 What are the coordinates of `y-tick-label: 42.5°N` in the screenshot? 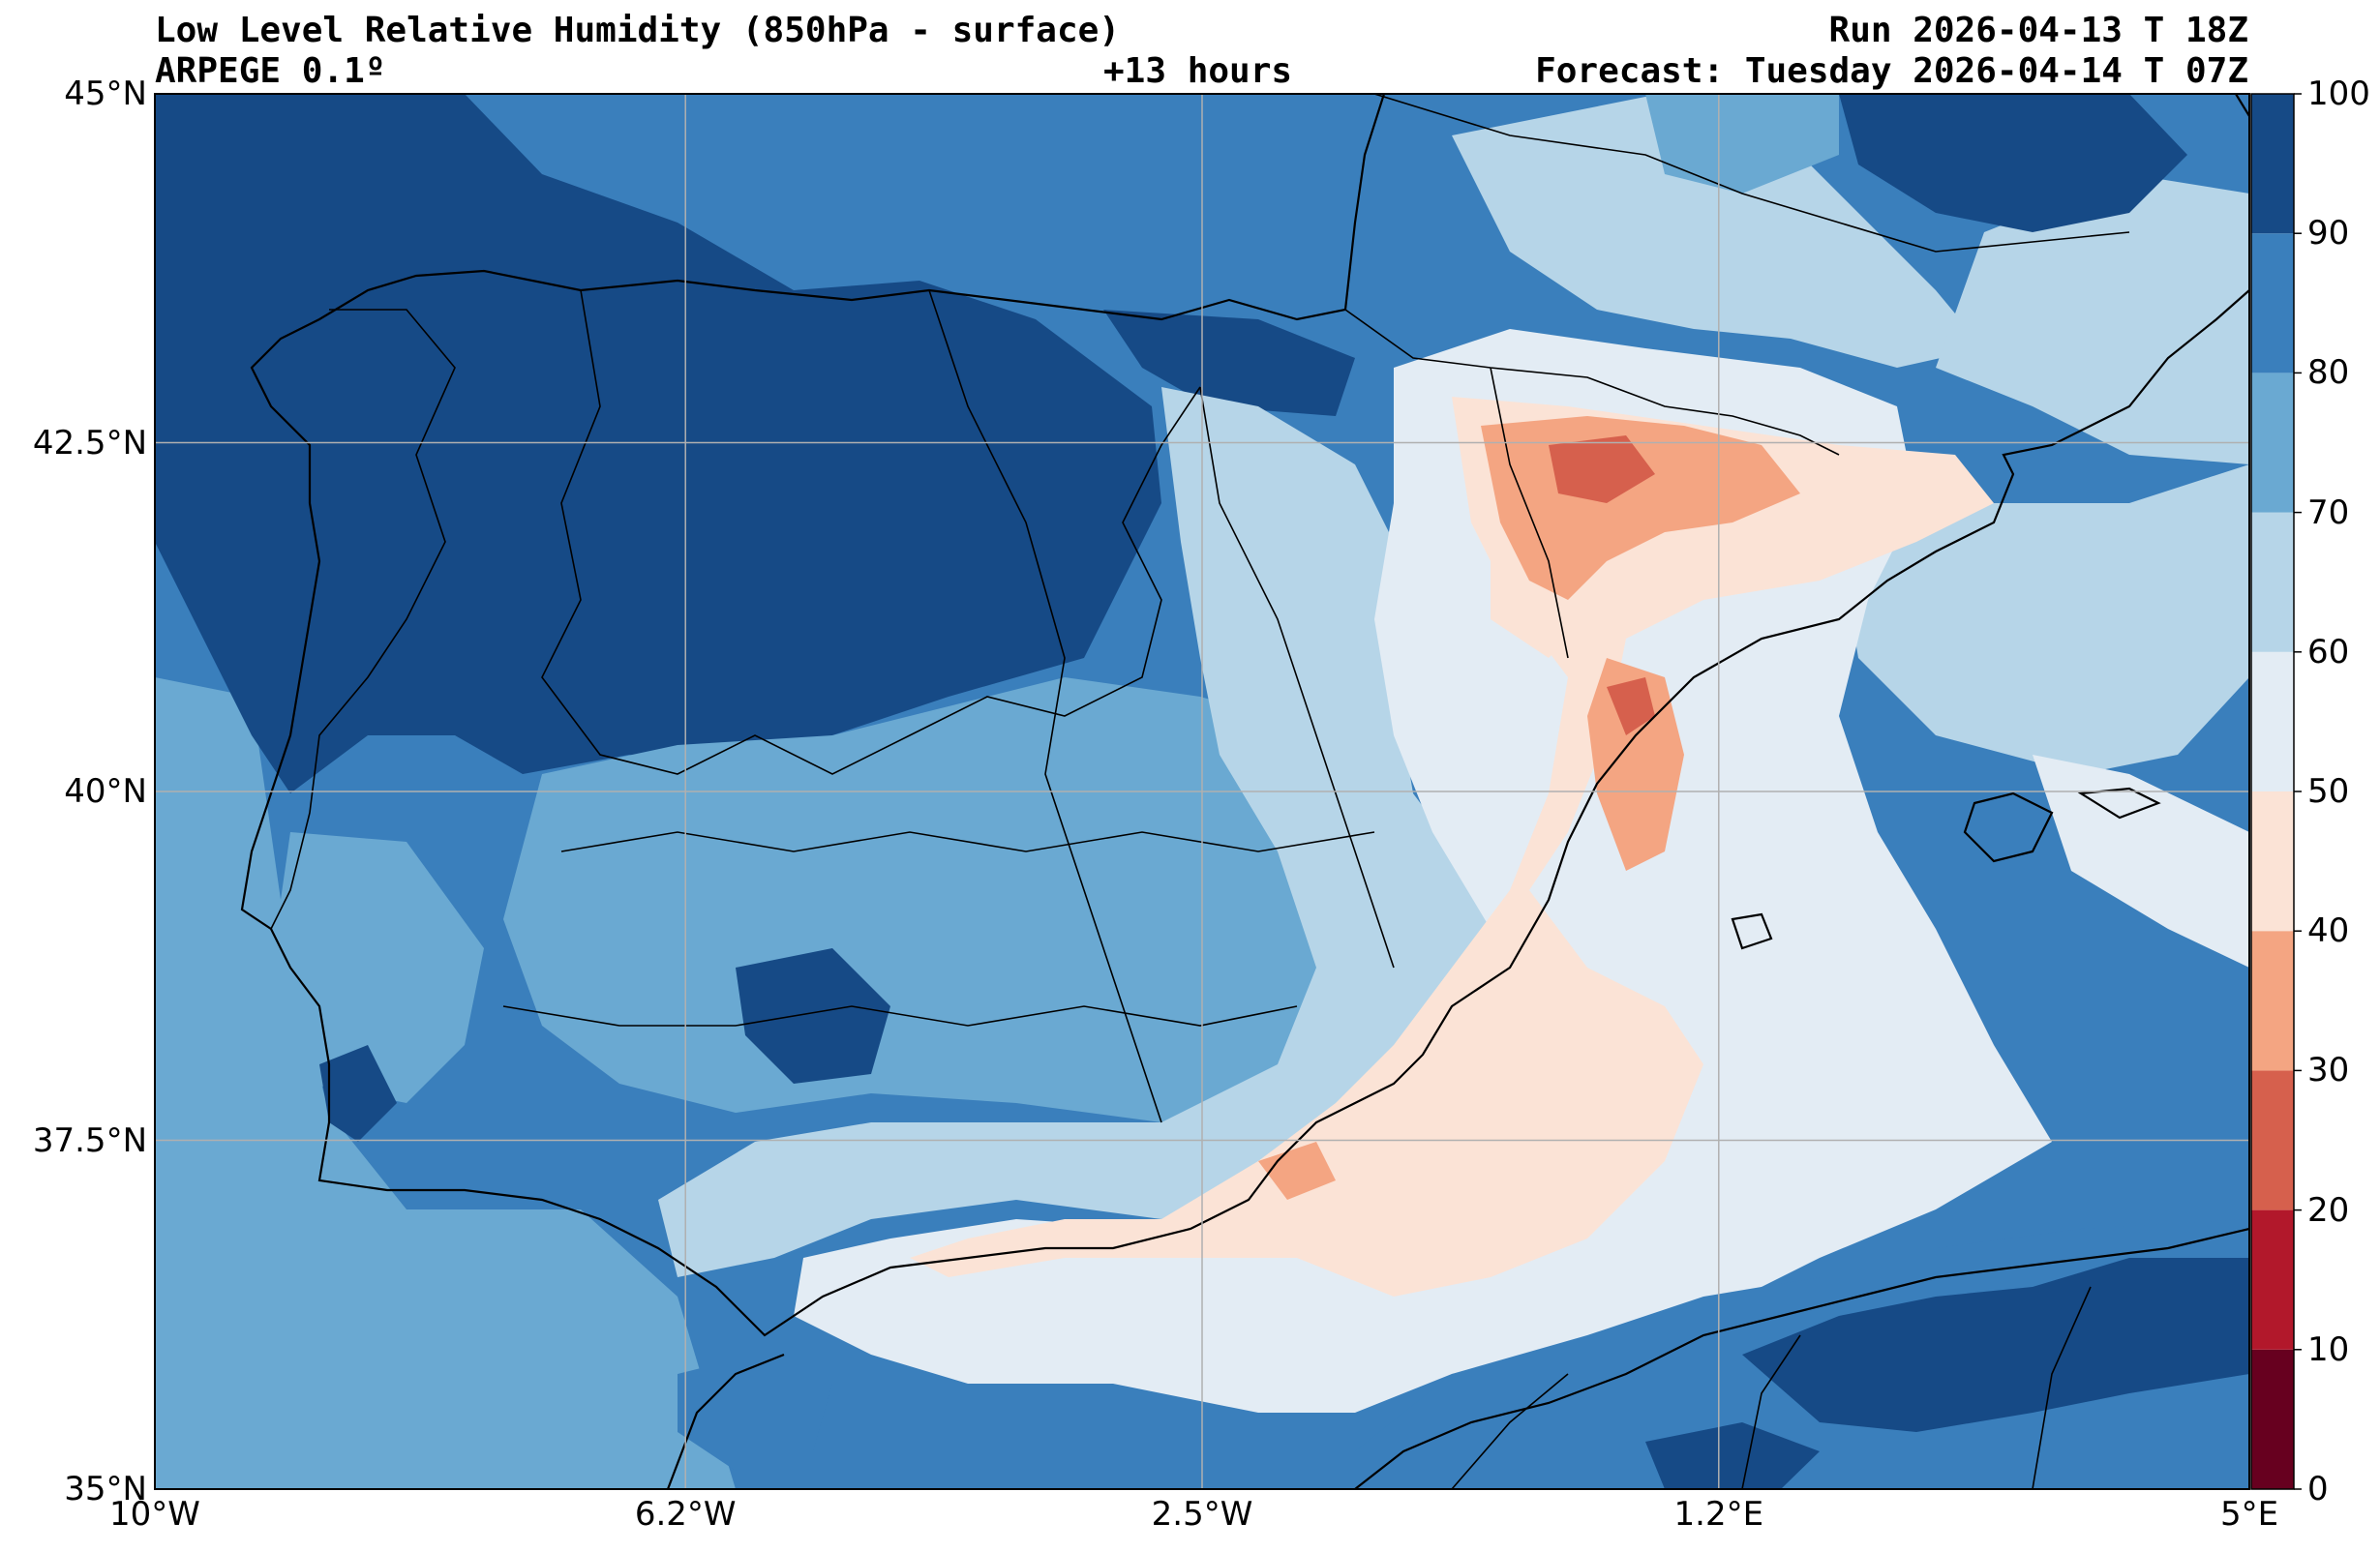 It's located at (89, 443).